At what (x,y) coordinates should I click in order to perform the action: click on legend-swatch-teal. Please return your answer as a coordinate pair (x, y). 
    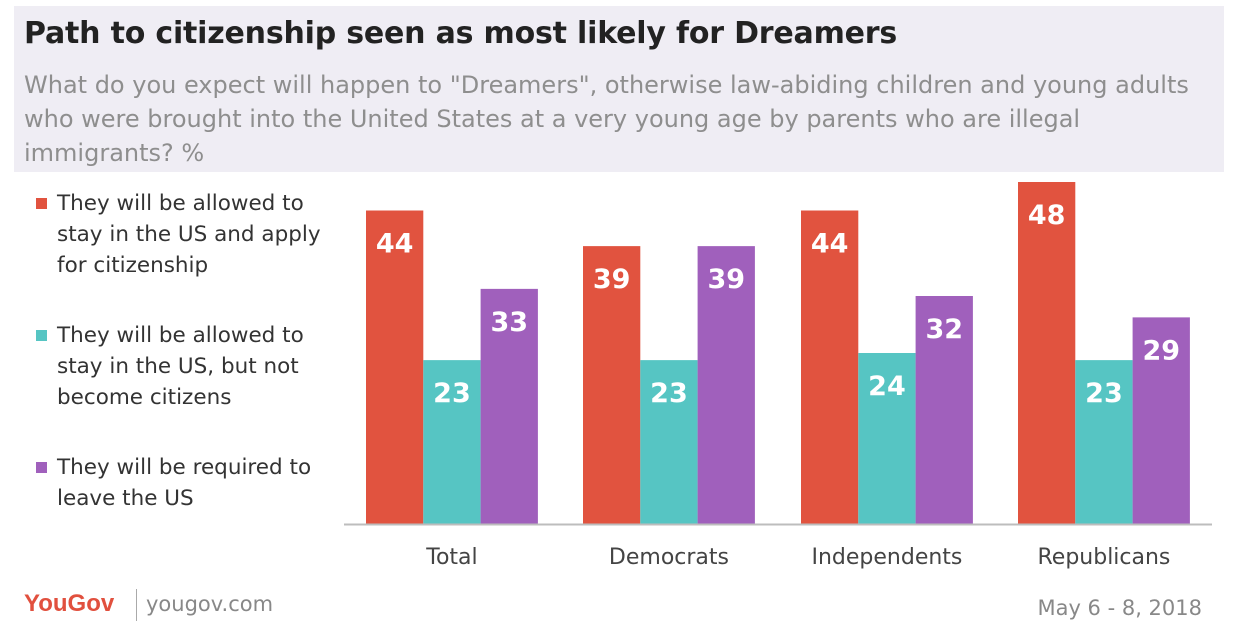
    Looking at the image, I should click on (41, 335).